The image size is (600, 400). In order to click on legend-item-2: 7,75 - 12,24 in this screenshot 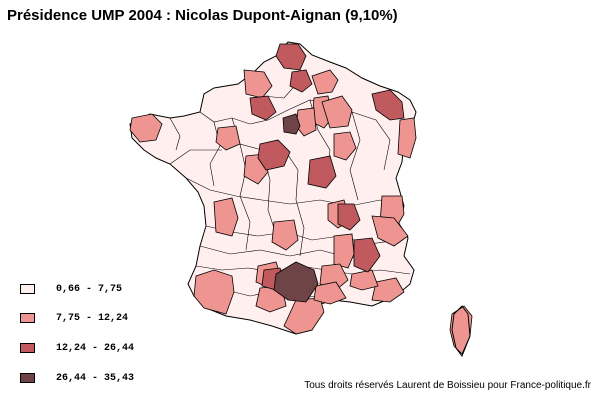, I will do `click(74, 318)`.